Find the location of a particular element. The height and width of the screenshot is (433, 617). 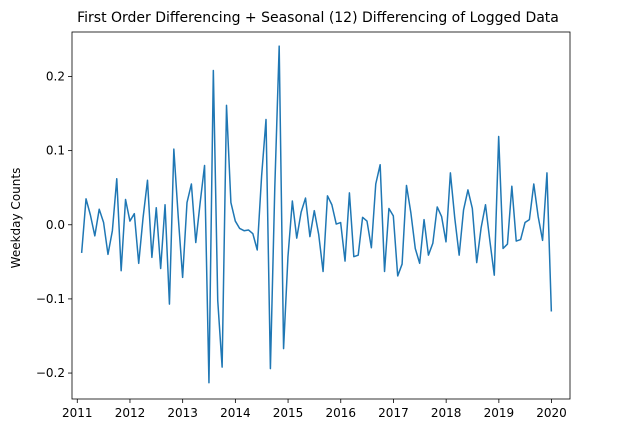

x-tick-label: 2011 is located at coordinates (77, 413).